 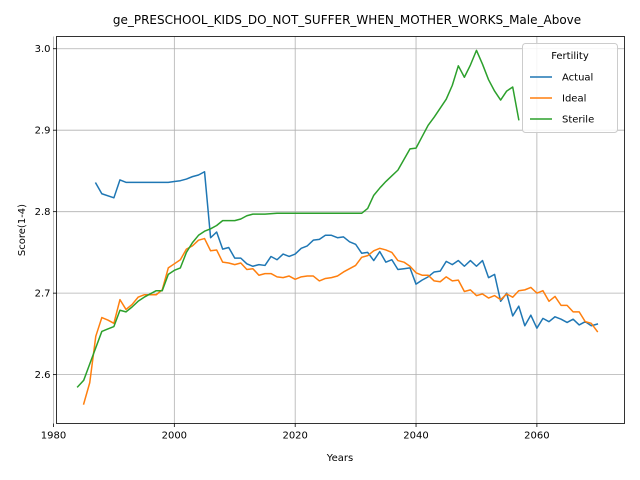 I want to click on y-tick-label: 2.7, so click(x=43, y=294).